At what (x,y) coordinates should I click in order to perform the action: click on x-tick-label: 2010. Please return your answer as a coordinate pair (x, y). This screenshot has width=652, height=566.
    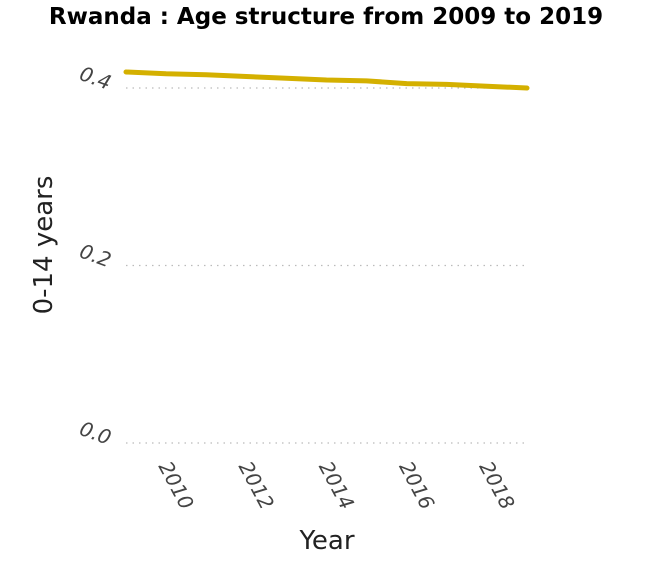
    Looking at the image, I should click on (176, 485).